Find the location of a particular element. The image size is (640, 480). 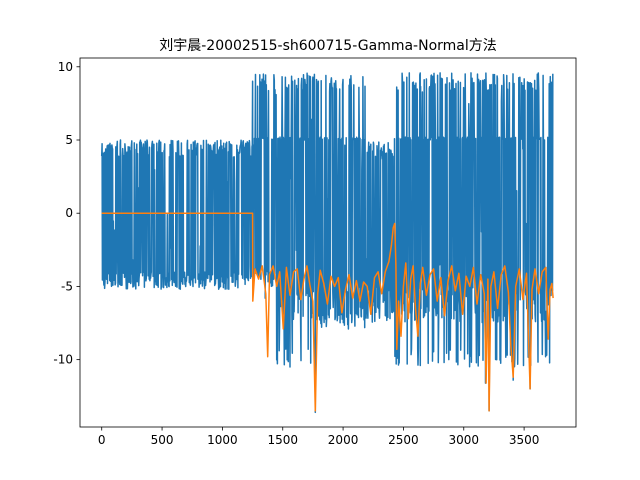

y-tick-label: 5 is located at coordinates (69, 140).